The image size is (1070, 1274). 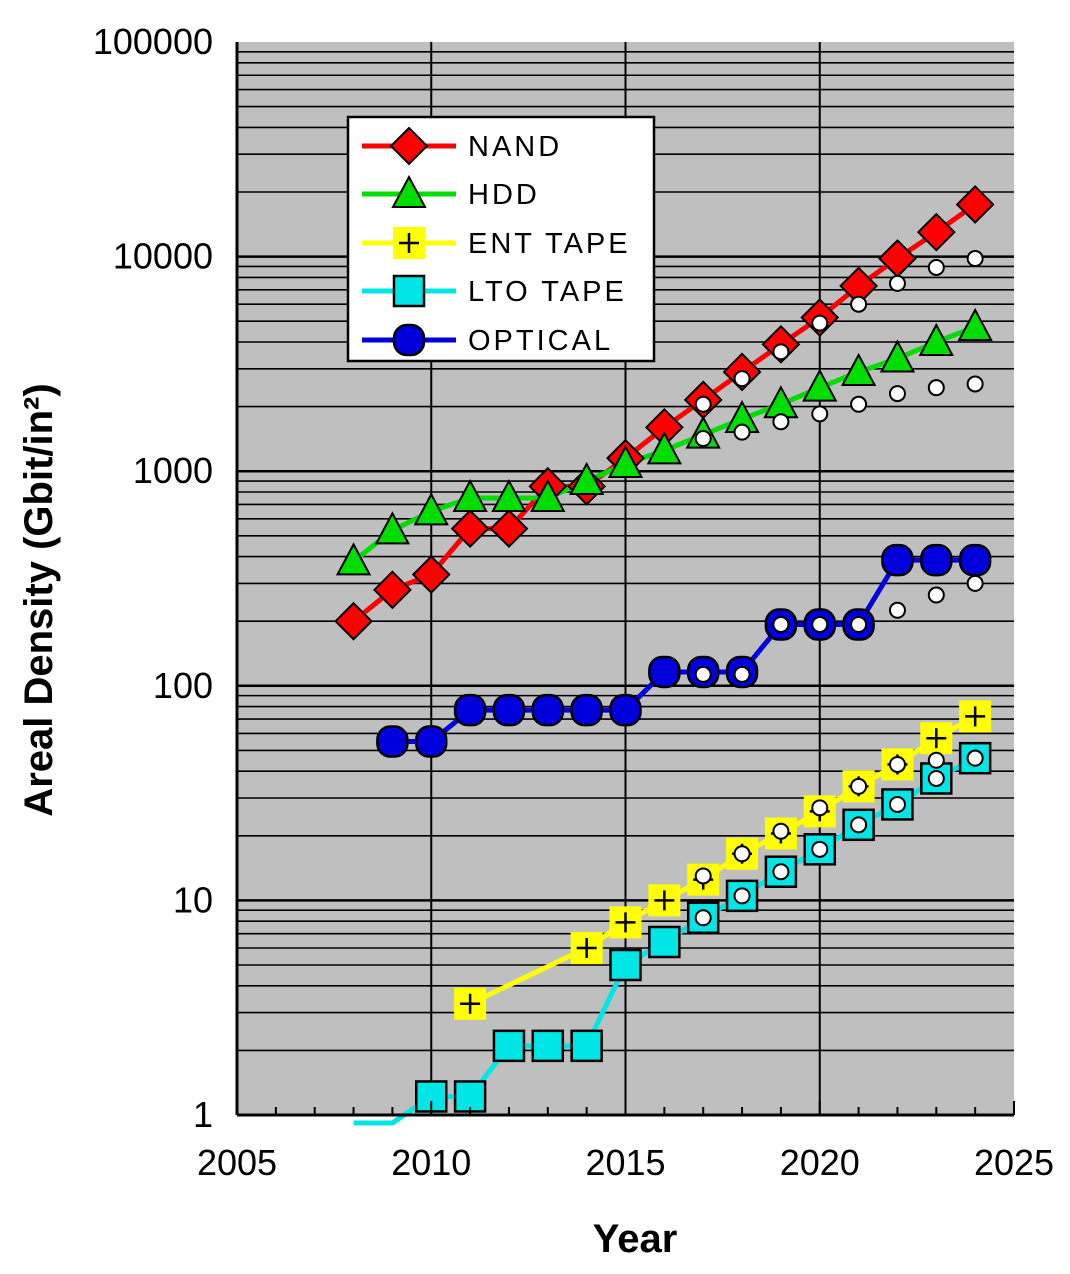 What do you see at coordinates (153, 41) in the screenshot?
I see `y-tick-label: 100000` at bounding box center [153, 41].